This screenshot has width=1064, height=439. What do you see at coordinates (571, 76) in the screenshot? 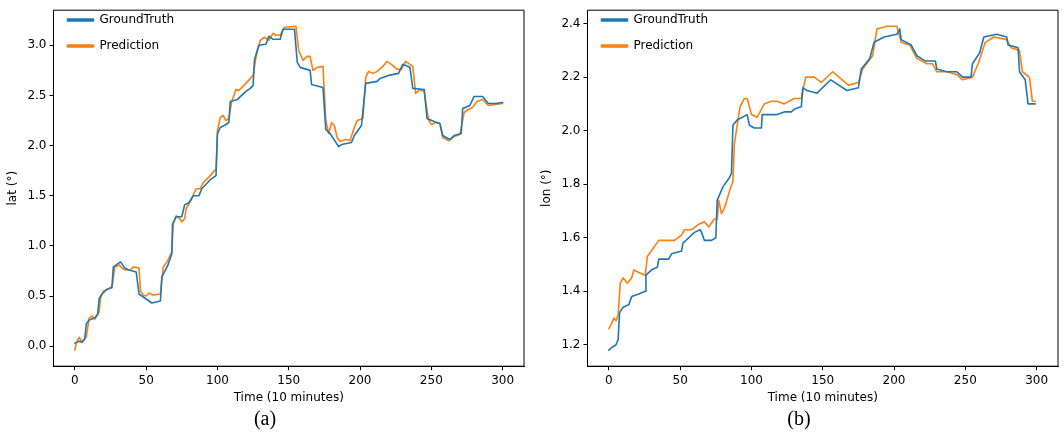
I see `y-tick-label: 2.2` at bounding box center [571, 76].